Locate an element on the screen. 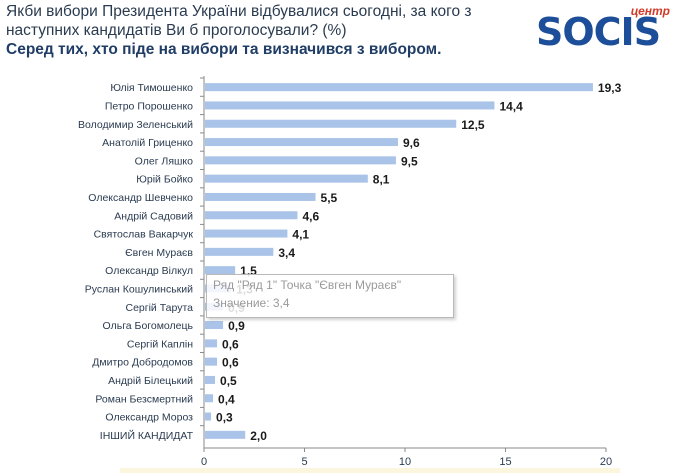 The height and width of the screenshot is (473, 683). category-label: Роман Безсмертний is located at coordinates (144, 399).